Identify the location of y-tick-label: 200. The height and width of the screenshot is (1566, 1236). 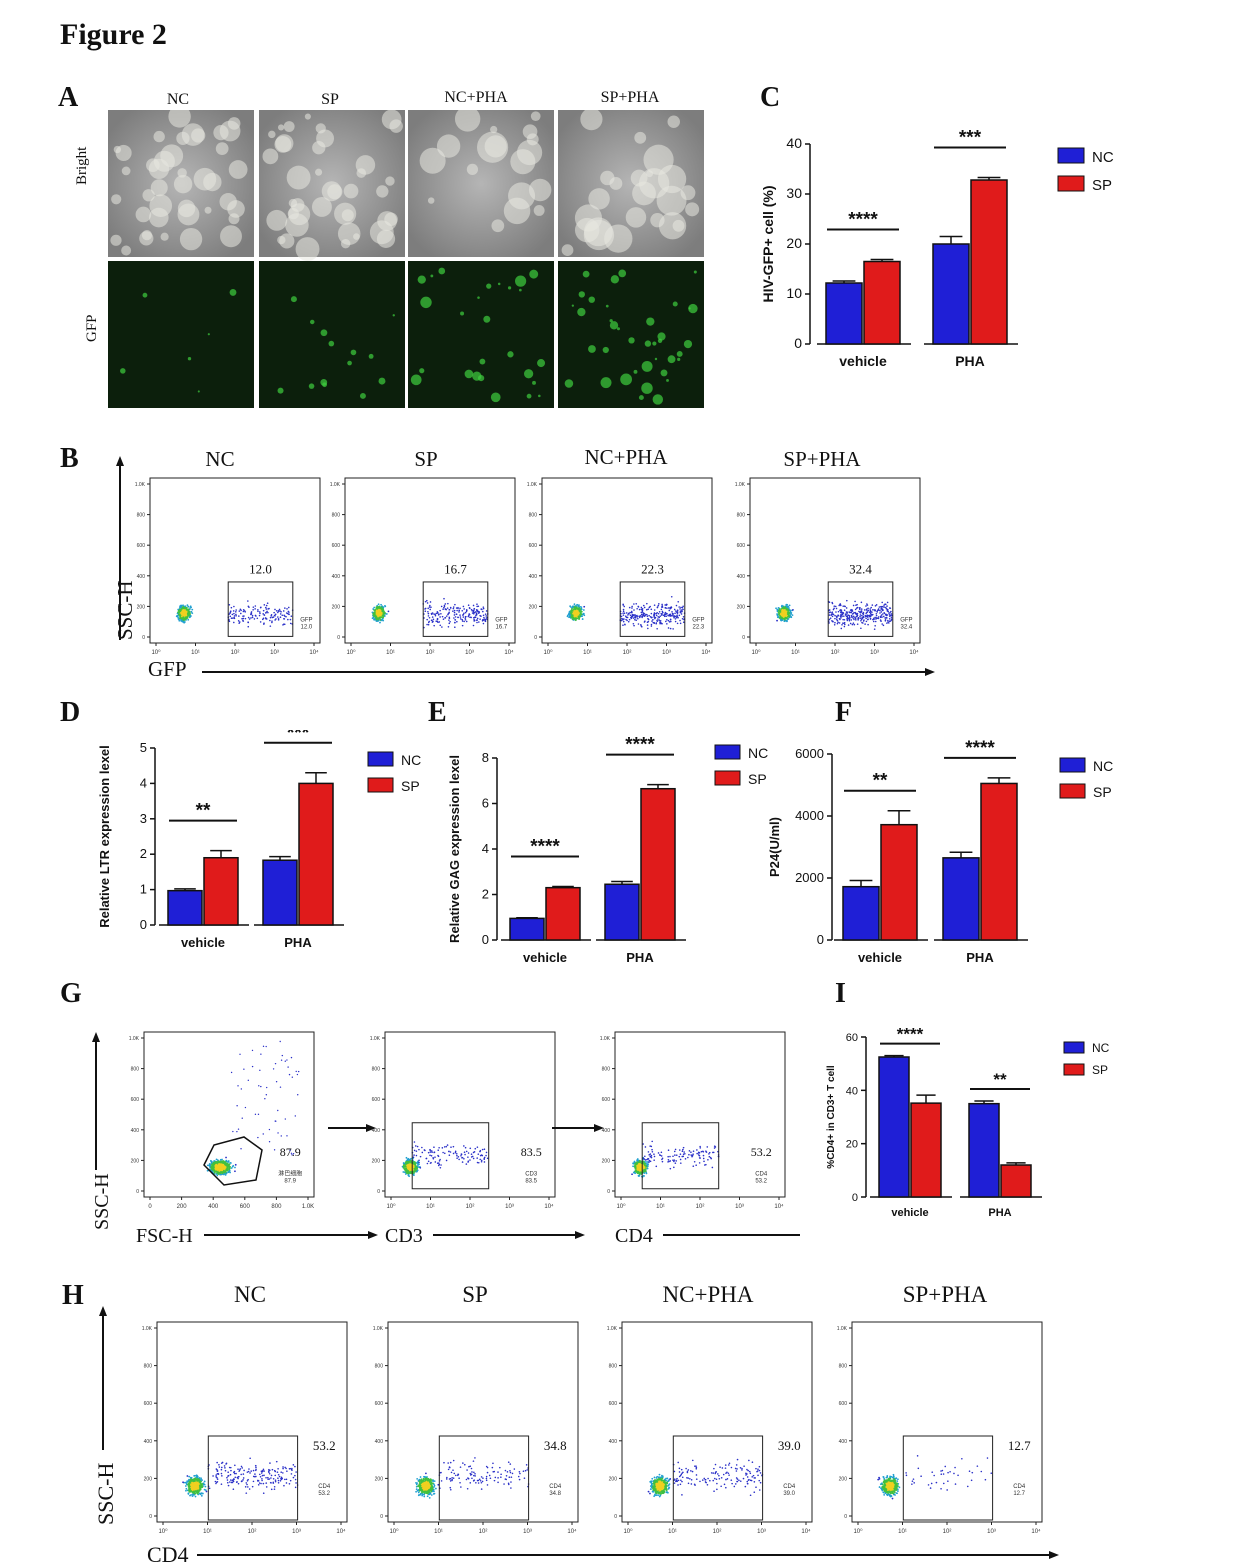
(606, 1161).